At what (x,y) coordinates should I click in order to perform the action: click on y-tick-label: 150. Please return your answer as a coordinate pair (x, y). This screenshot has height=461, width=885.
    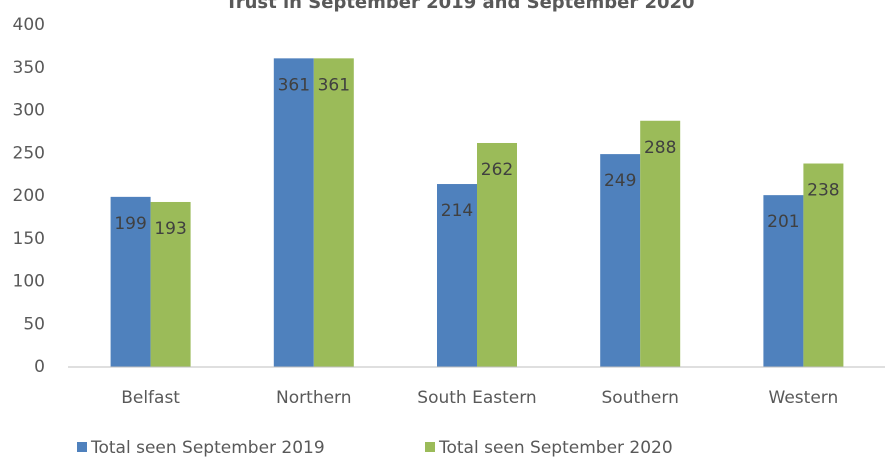
    Looking at the image, I should click on (29, 239).